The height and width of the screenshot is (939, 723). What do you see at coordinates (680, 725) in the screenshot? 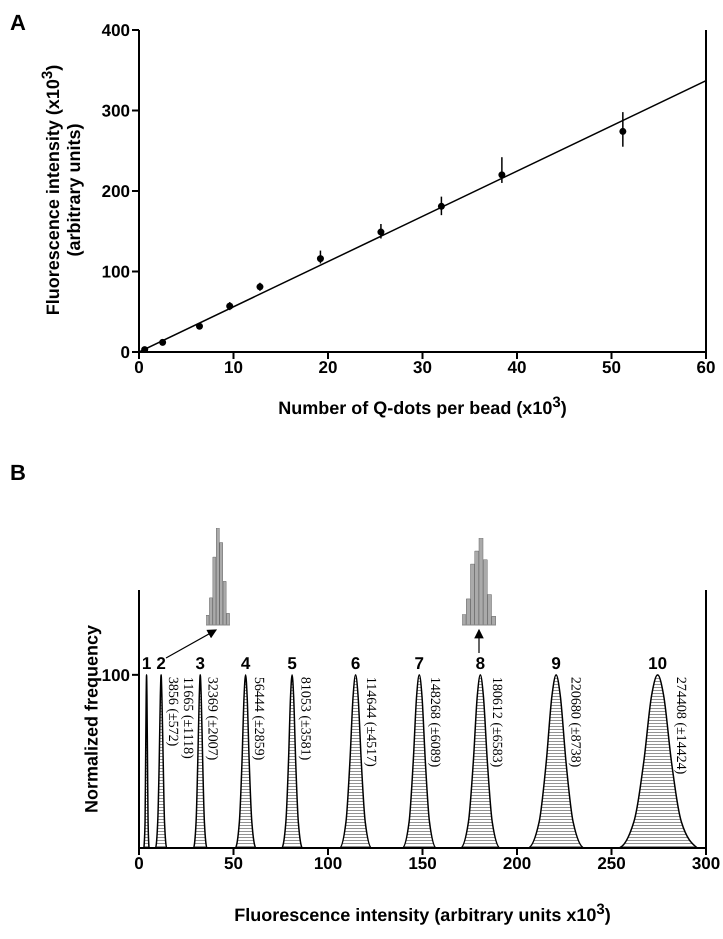
I see `annotation: 274408 (±14424)` at bounding box center [680, 725].